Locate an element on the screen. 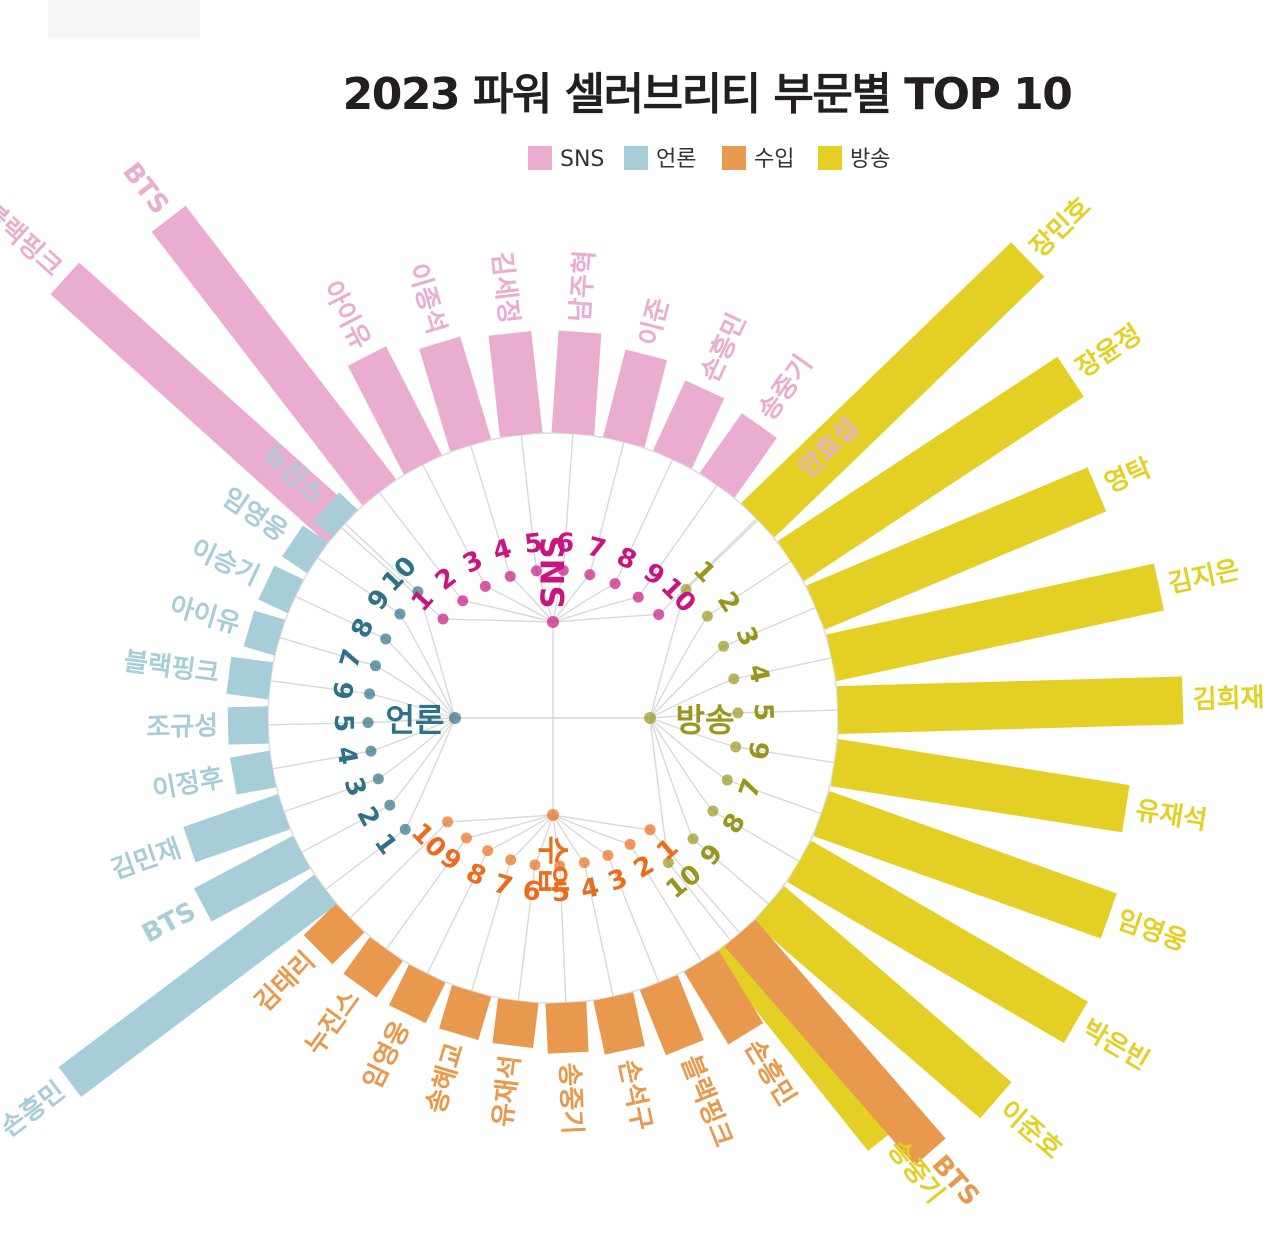 Image resolution: width=1278 pixels, height=1258 pixels. chart-title: 2023 파워 셀러브리티 부문별 TOP 10 is located at coordinates (707, 94).